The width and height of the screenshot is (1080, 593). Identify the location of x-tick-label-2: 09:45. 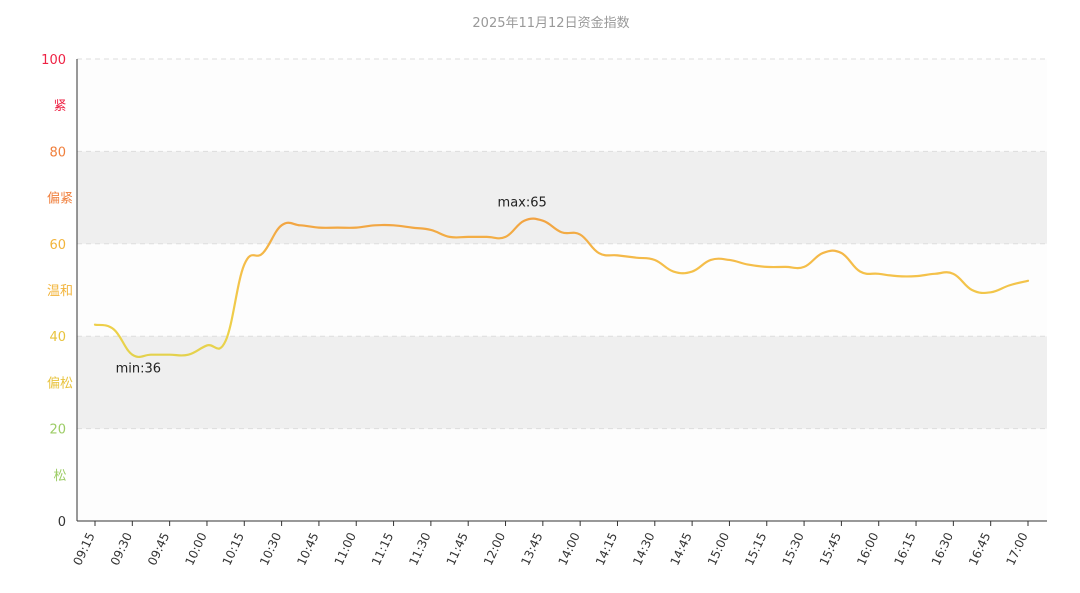
(158, 548).